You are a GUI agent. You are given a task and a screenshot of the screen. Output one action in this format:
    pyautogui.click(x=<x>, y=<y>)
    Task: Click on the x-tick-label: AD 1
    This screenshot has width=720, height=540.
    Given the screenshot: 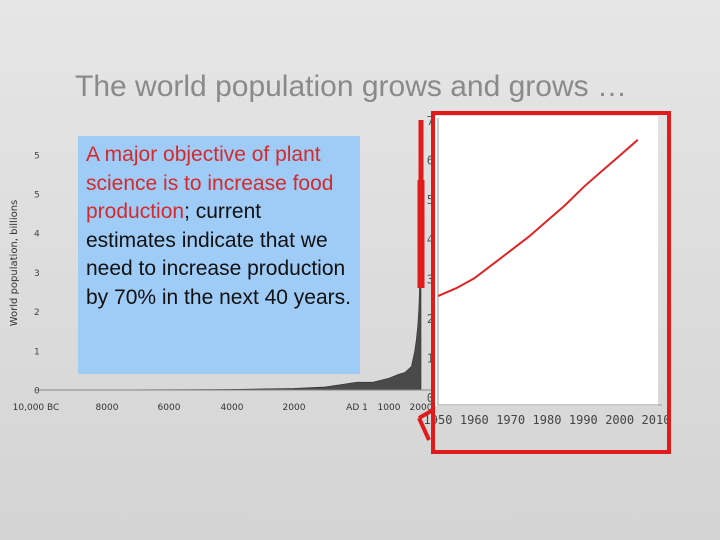 What is the action you would take?
    pyautogui.click(x=357, y=408)
    